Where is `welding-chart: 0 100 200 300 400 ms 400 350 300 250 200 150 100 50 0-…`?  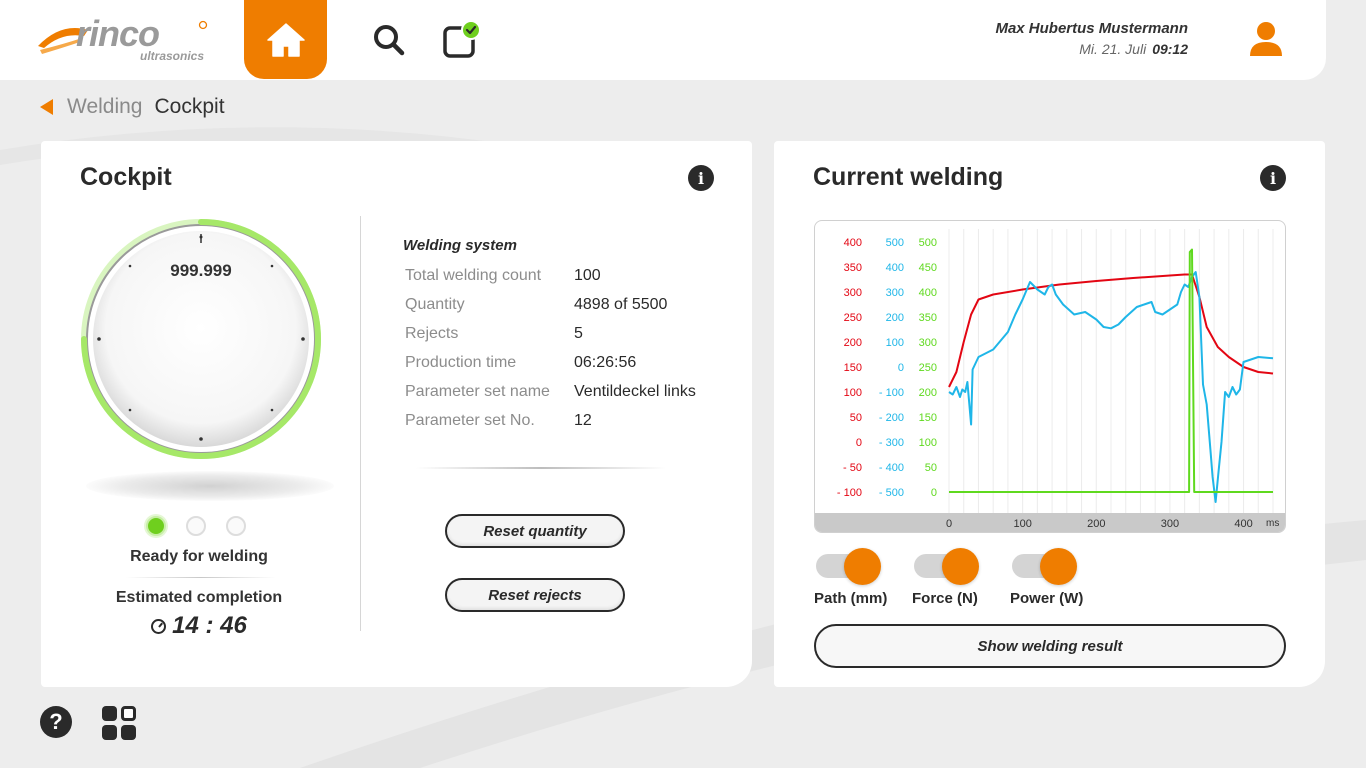 welding-chart: 0 100 200 300 400 ms 400 350 300 250 200 150 100 50 0-… is located at coordinates (1050, 376).